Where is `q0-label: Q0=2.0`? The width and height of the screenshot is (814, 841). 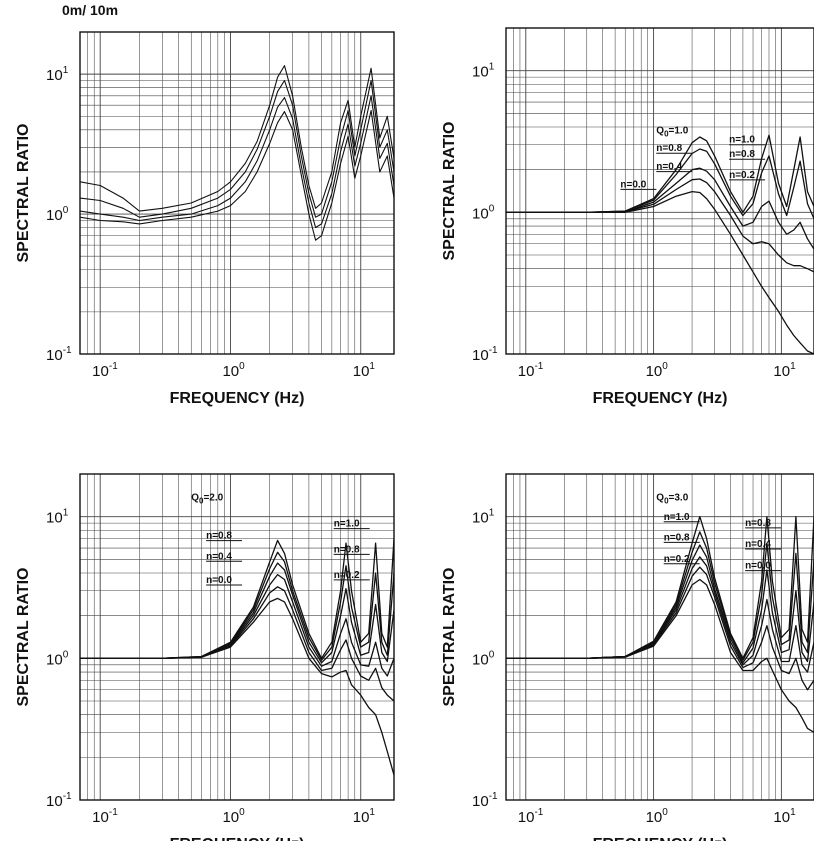
q0-label: Q0=2.0 is located at coordinates (207, 499).